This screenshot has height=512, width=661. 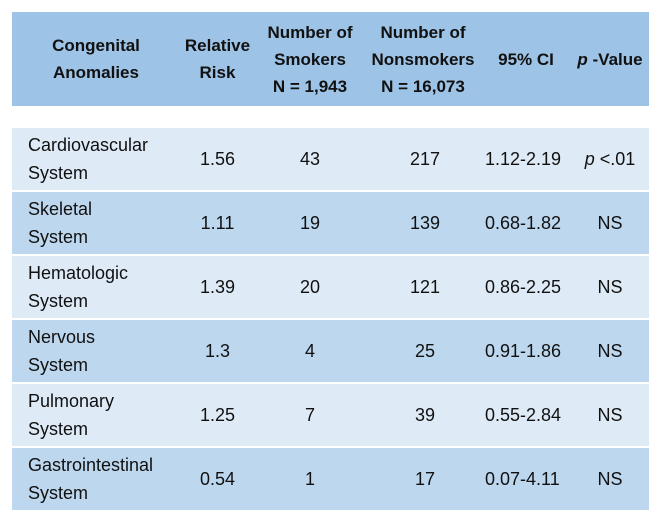 I want to click on ci-cell: 0.07-4.11, so click(x=522, y=479).